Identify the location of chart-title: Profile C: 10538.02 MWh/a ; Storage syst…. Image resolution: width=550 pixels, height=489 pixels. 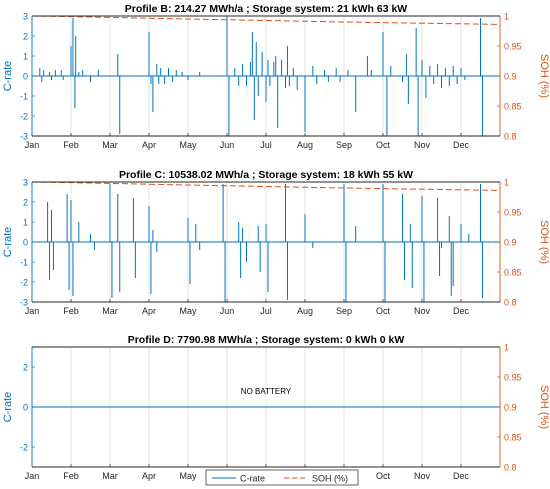
(266, 175).